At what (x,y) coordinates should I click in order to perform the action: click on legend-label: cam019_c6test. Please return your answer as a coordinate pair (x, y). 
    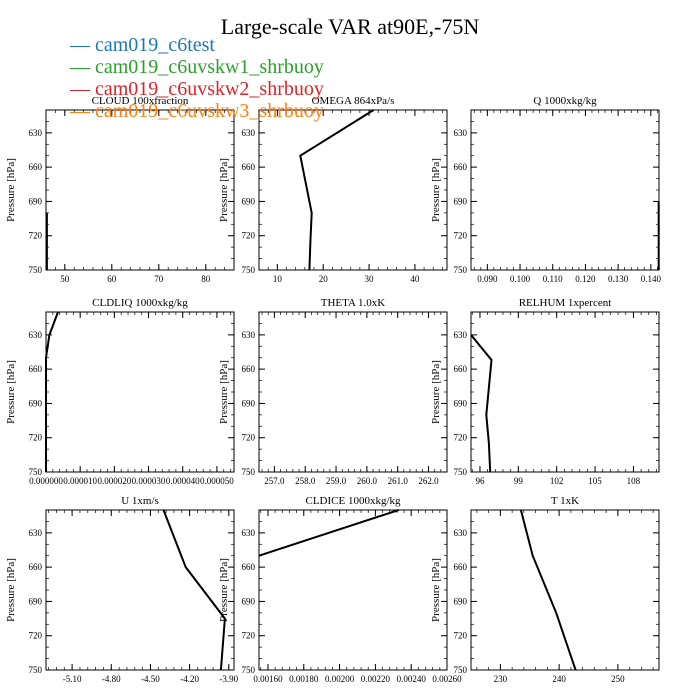
    Looking at the image, I should click on (155, 45).